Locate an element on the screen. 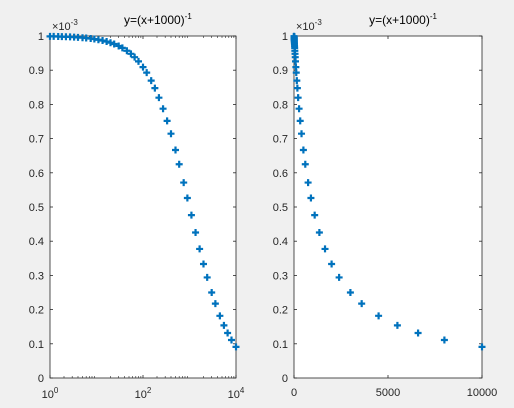 This screenshot has height=408, width=514. x-tick-label: 10⁴ is located at coordinates (236, 393).